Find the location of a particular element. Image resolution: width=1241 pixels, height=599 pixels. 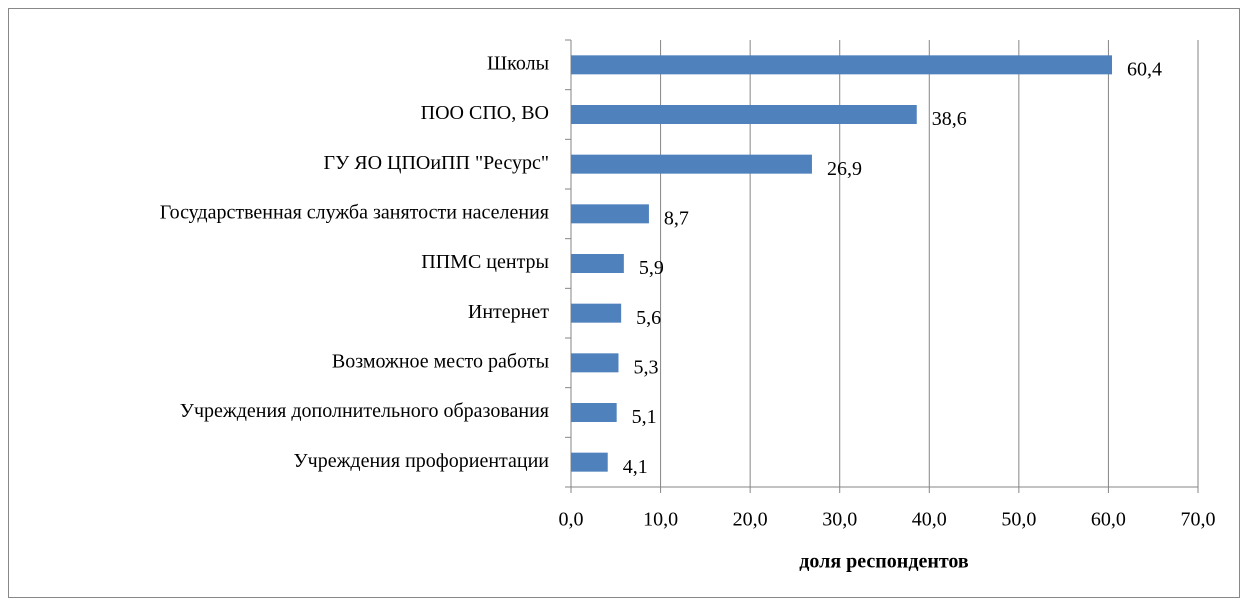

y-tick-label: Интернет is located at coordinates (508, 312).